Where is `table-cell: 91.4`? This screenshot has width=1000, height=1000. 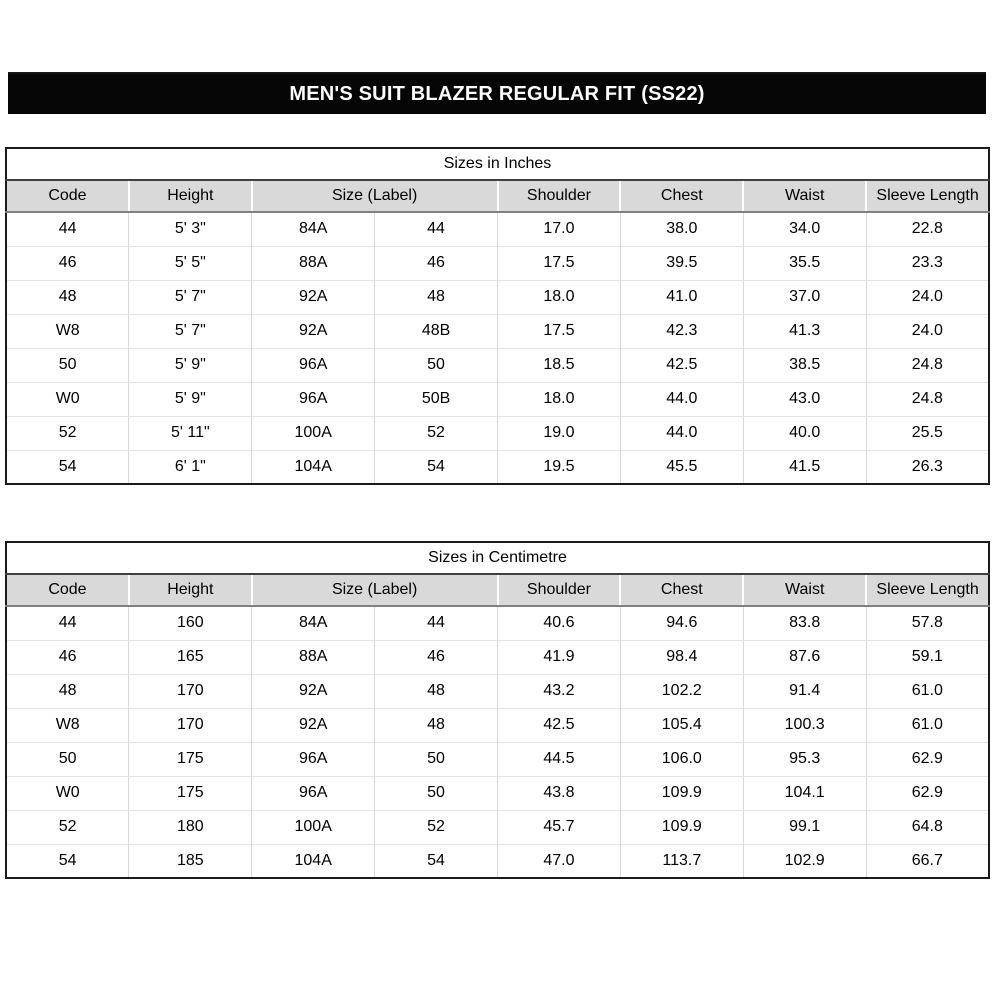 table-cell: 91.4 is located at coordinates (805, 691).